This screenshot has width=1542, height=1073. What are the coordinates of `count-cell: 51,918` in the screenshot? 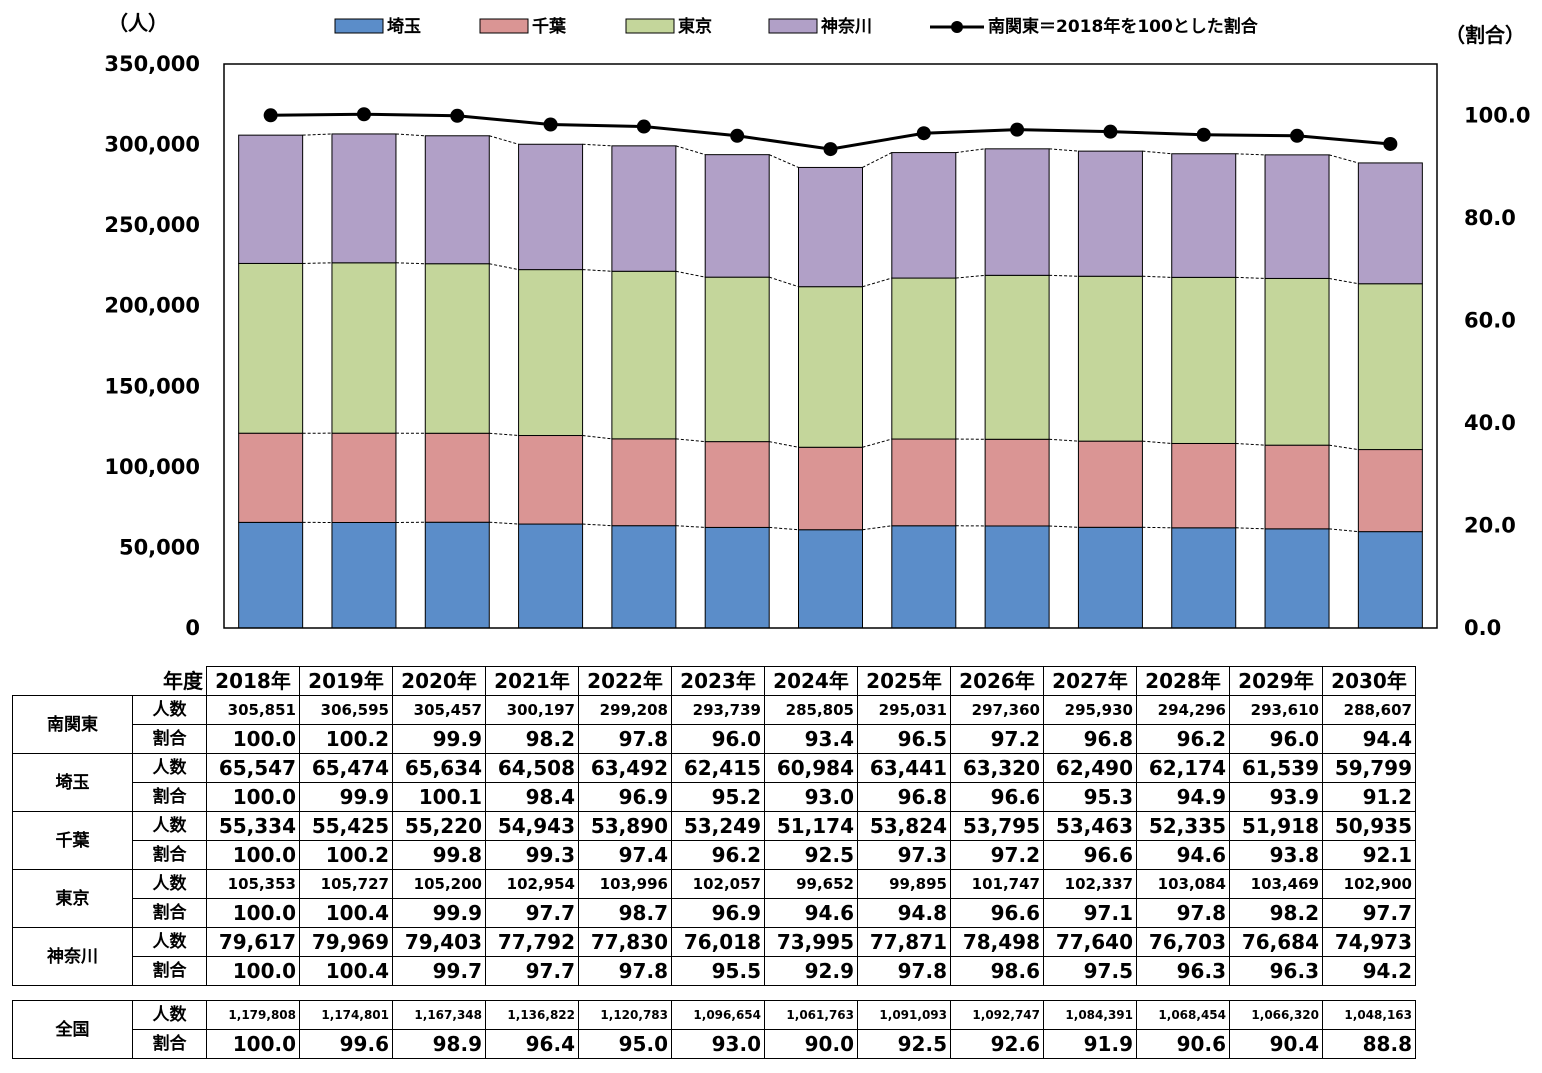 It's located at (1276, 826).